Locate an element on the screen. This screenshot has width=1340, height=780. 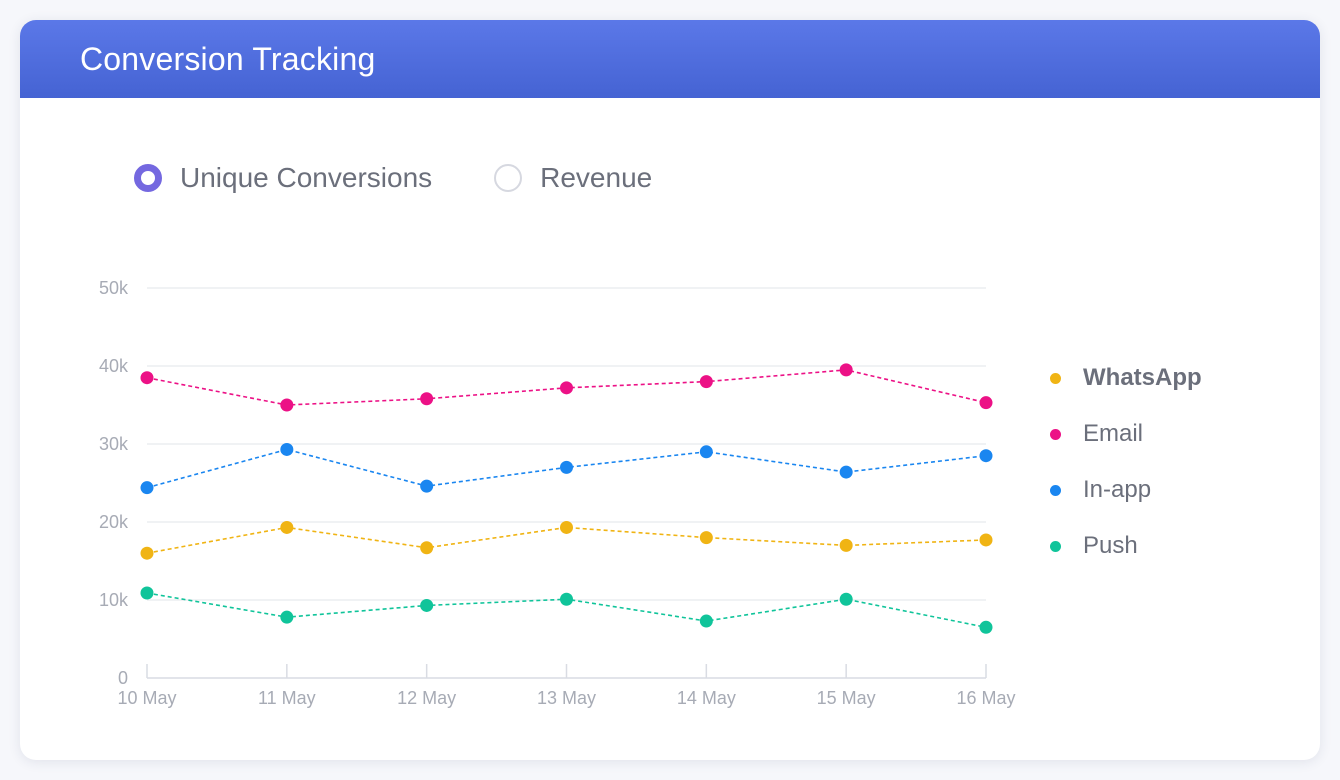
revenue-radio is located at coordinates (508, 178).